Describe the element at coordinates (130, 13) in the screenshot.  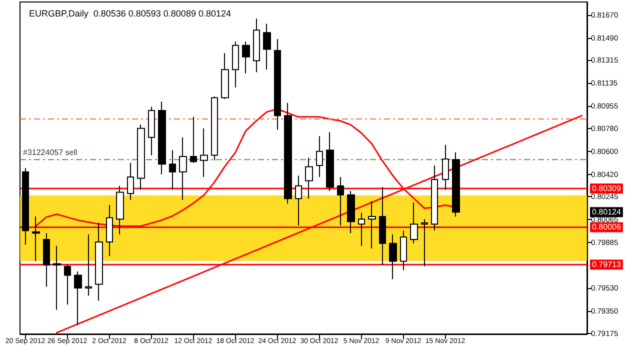
I see `text: EURGBP,Daily 0.80536 0.80593 0.80089 0.80124` at that location.